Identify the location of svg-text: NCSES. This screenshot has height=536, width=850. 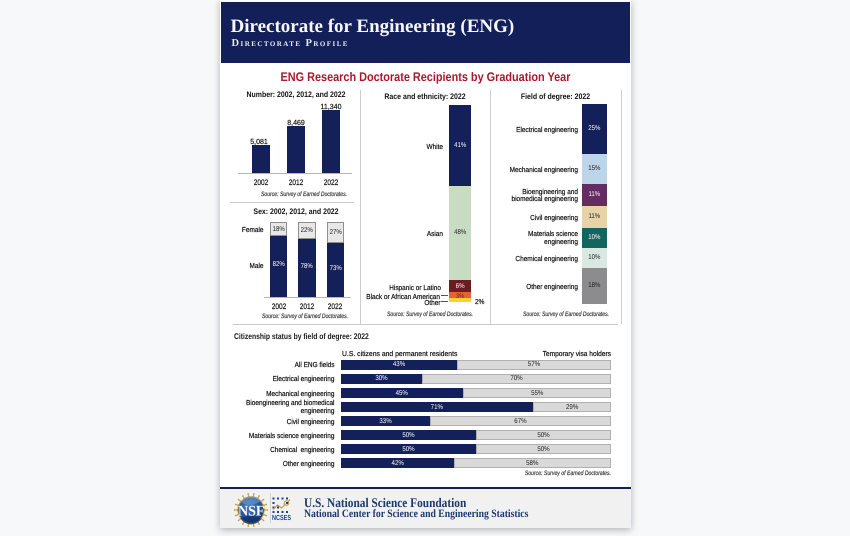
(281, 517).